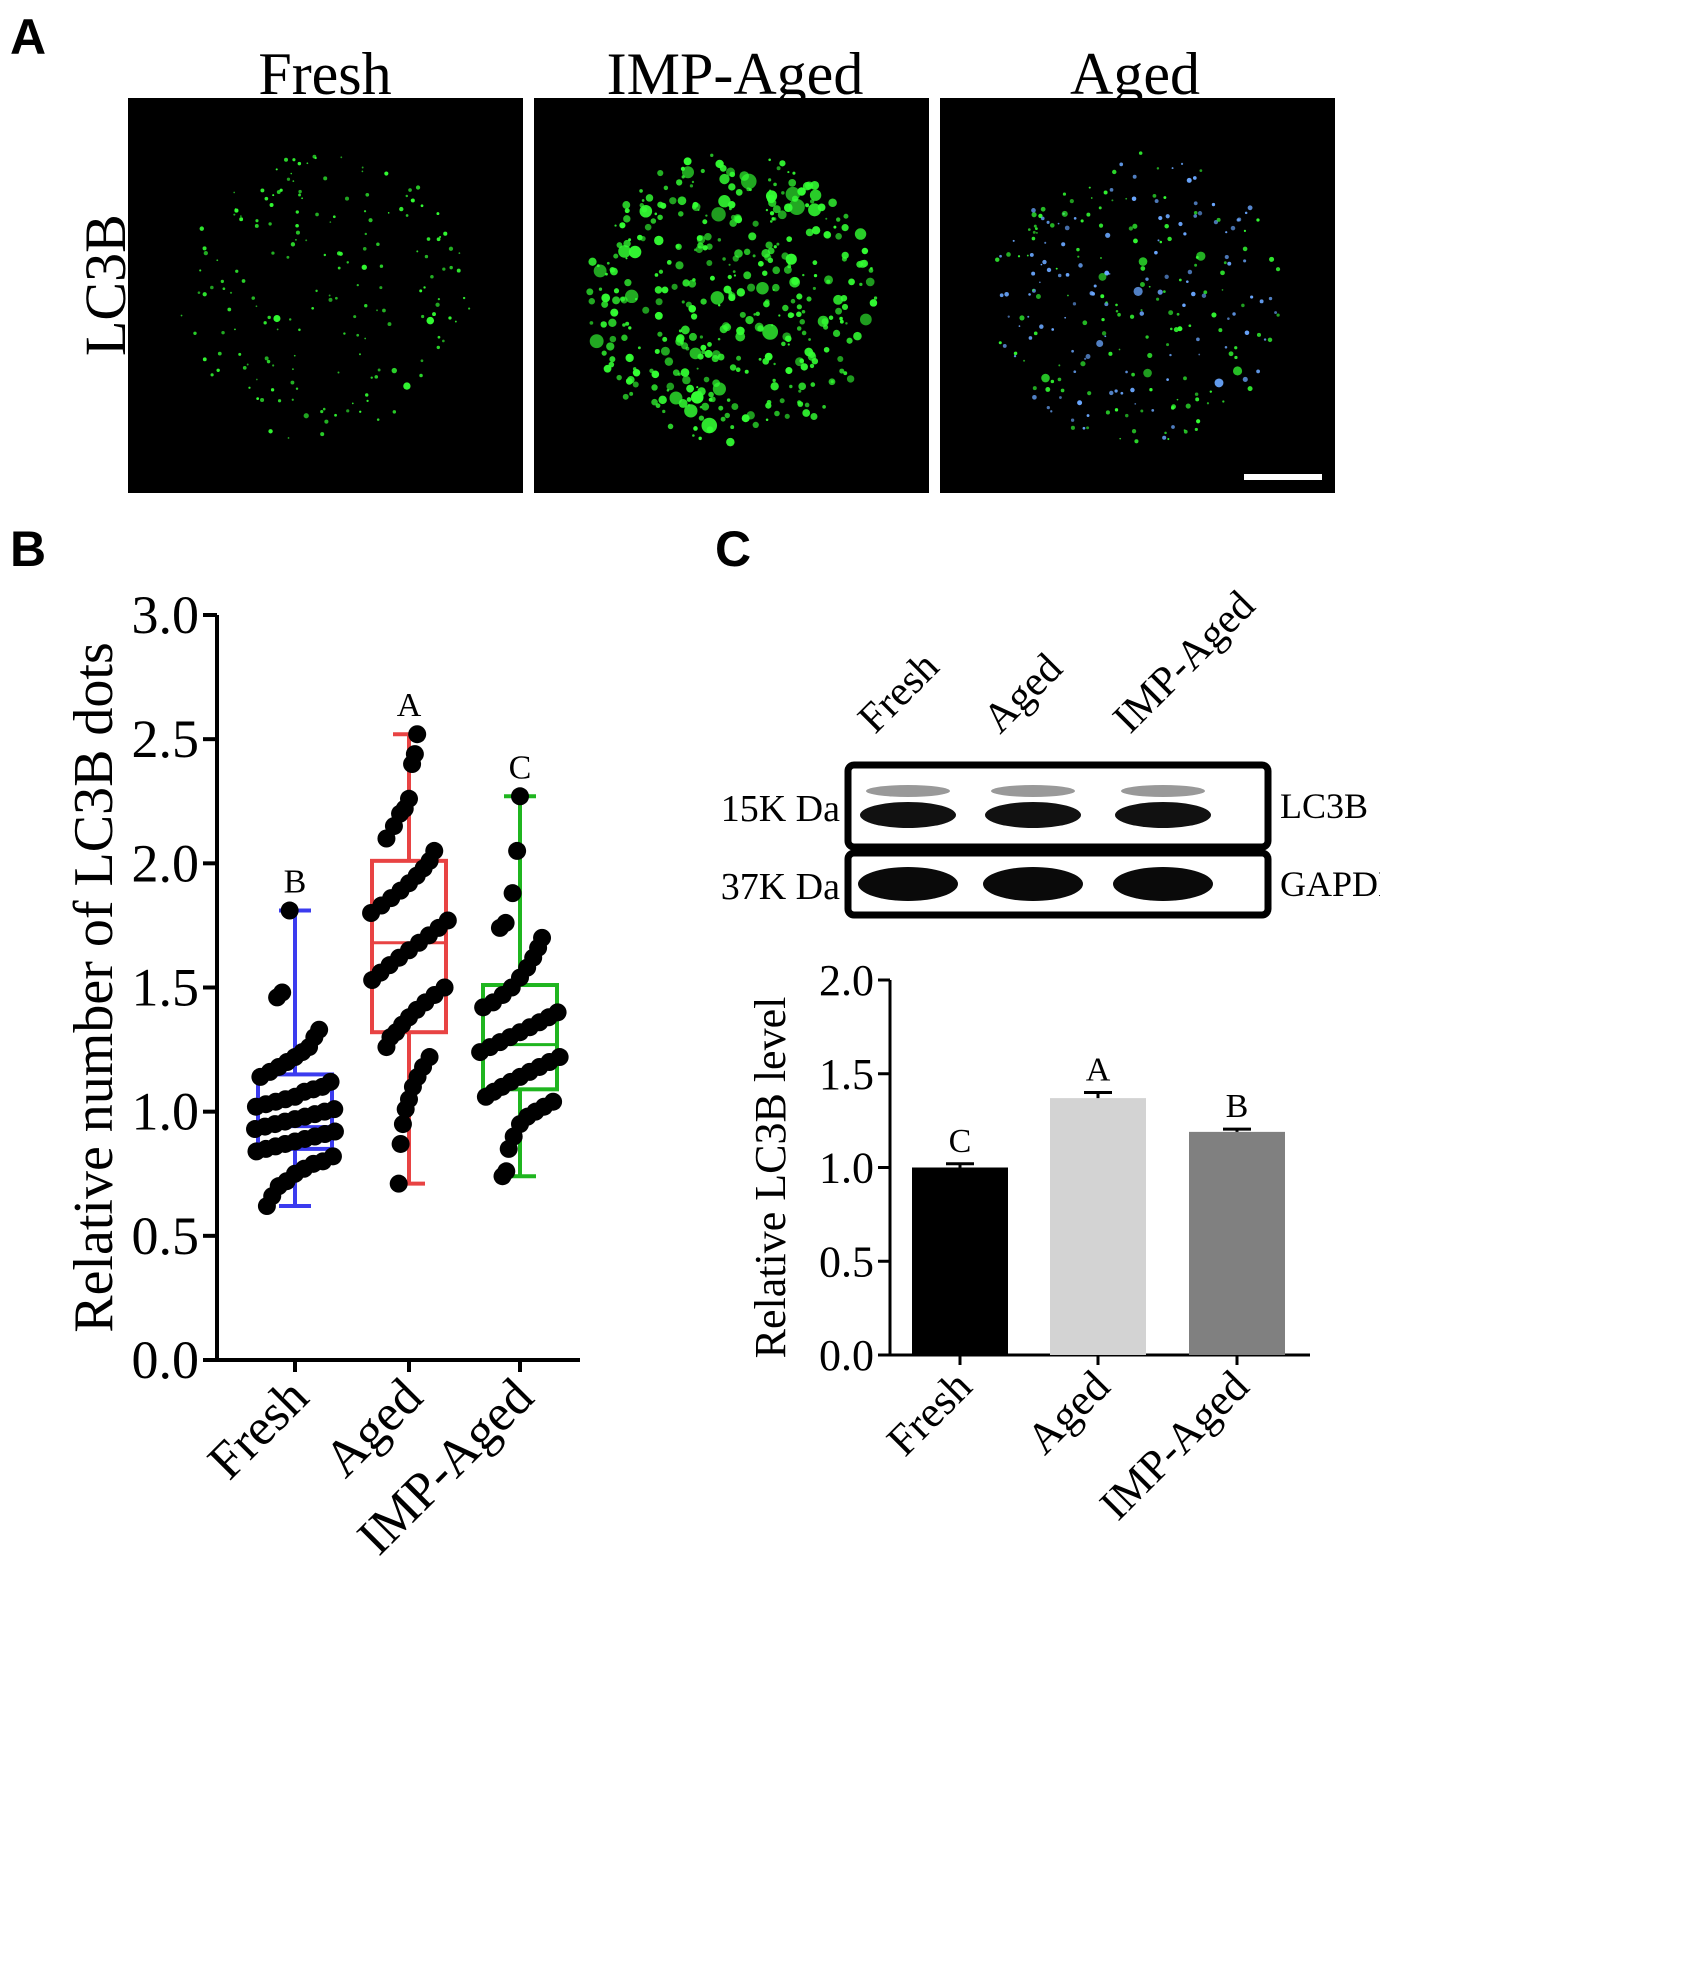 Image resolution: width=1700 pixels, height=1982 pixels. What do you see at coordinates (846, 1168) in the screenshot?
I see `y-tick-label: 1.0` at bounding box center [846, 1168].